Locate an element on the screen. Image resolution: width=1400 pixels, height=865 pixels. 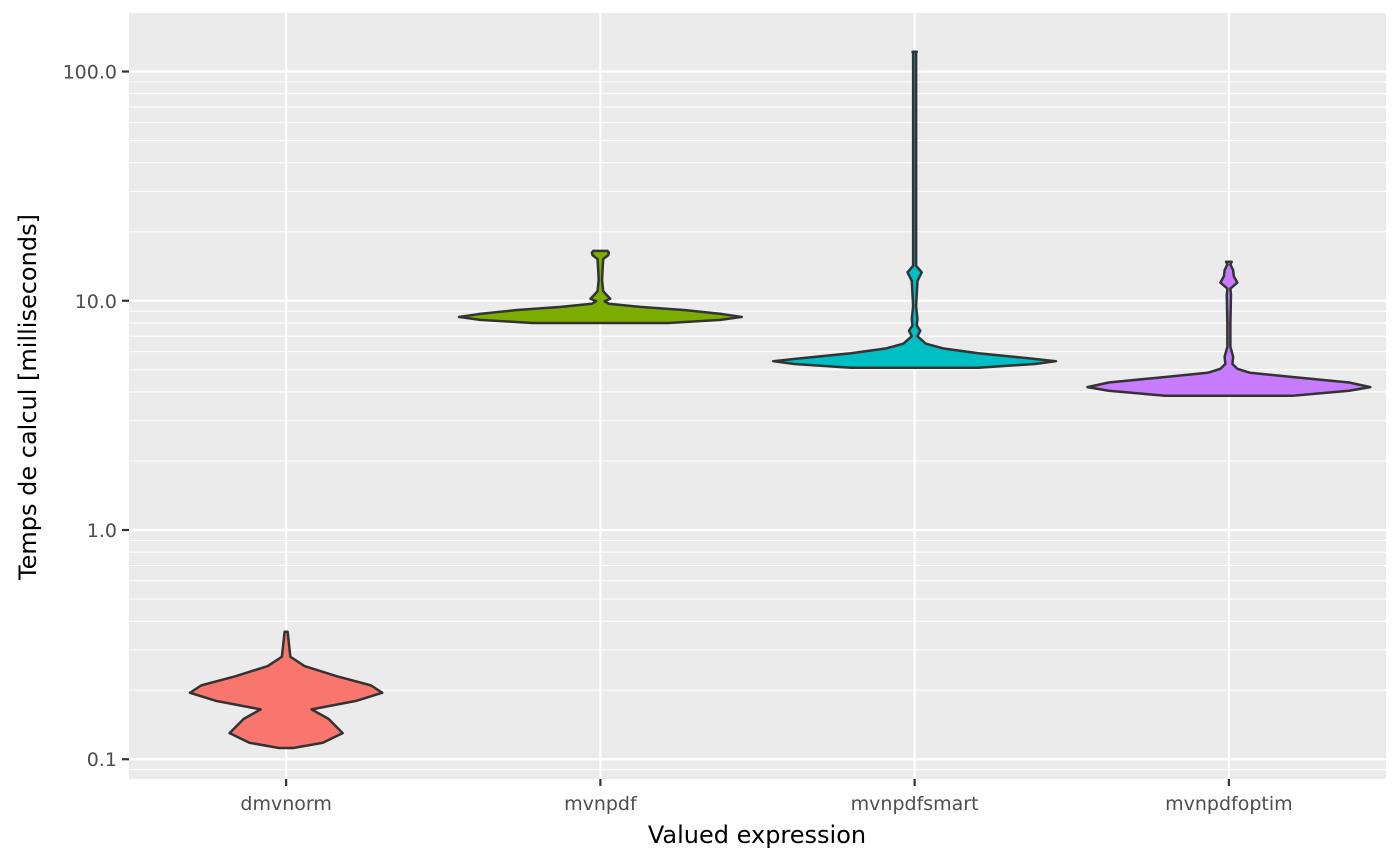
x-tick-label: mvnpdfoptim is located at coordinates (1229, 804).